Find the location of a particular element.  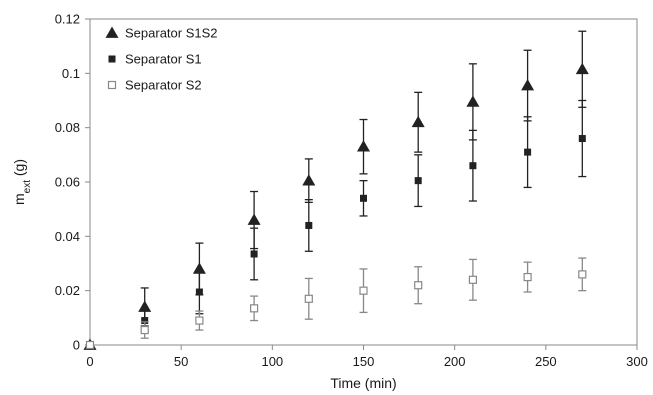

y-axis-ticks: 0 0.02 0.04 0.06 0.08 0.1 0.12 is located at coordinates (72, 182).